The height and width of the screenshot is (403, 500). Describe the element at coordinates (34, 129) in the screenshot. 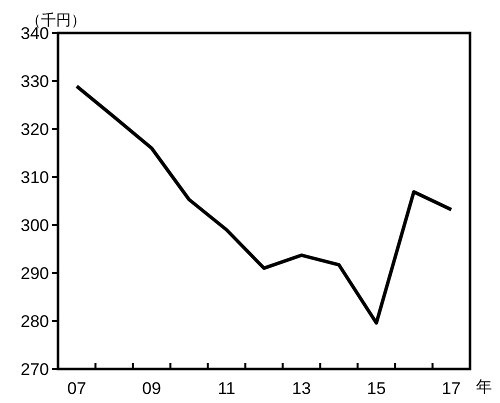

I see `y-tick-label: 320` at that location.